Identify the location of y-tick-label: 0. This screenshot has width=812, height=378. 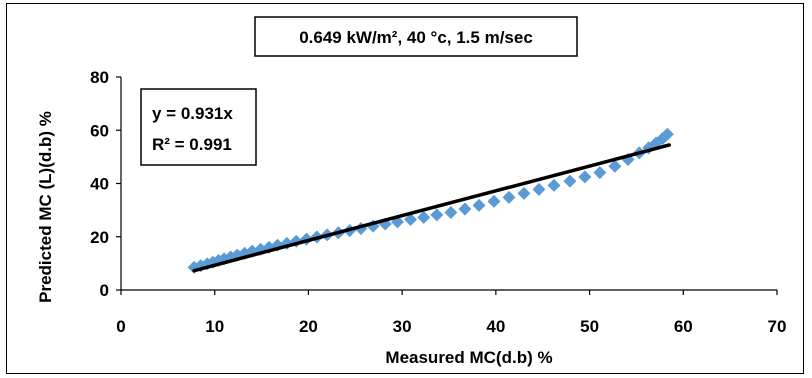
(104, 290).